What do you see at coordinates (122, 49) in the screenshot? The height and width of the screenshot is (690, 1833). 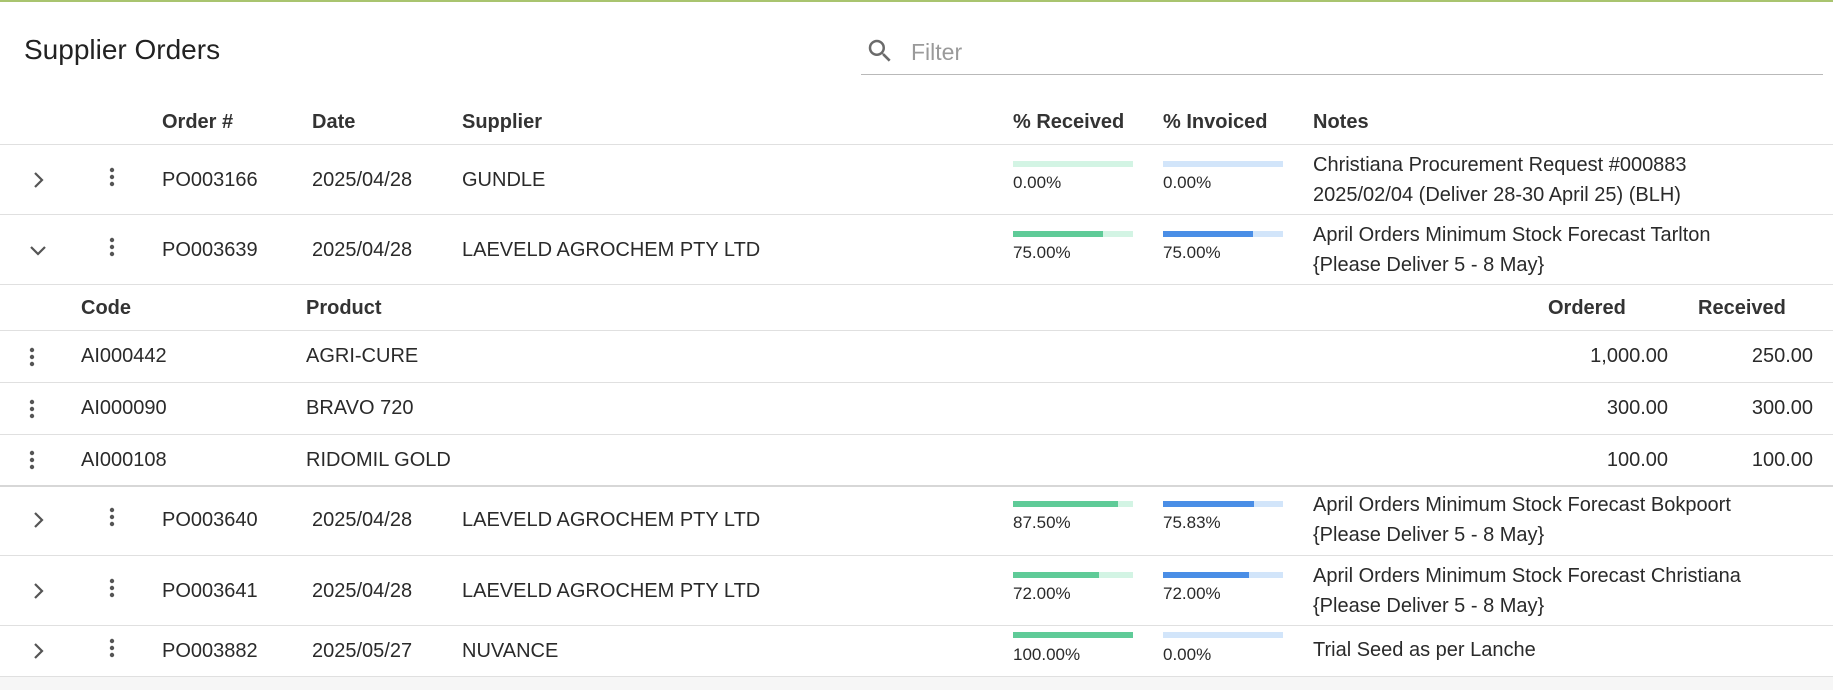 I see `page-title: Supplier Orders` at bounding box center [122, 49].